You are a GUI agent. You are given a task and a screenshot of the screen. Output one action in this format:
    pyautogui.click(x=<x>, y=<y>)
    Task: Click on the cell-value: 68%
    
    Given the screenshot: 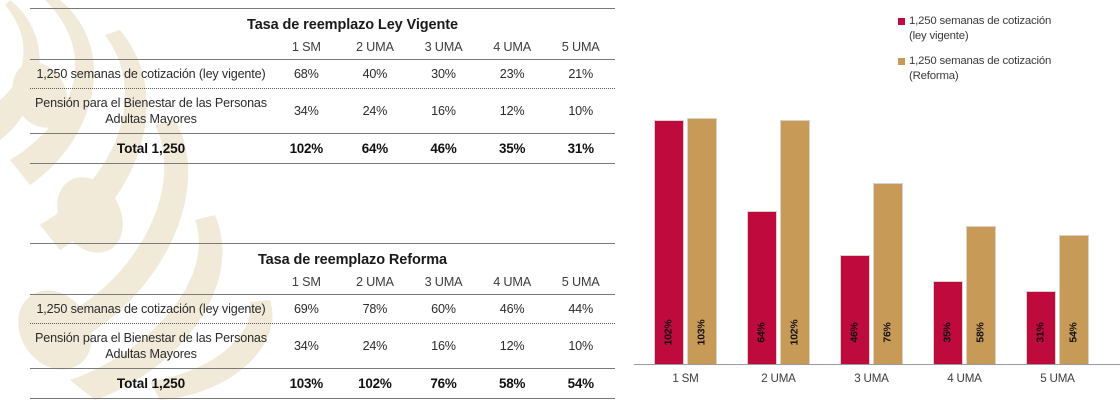 What is the action you would take?
    pyautogui.click(x=306, y=74)
    